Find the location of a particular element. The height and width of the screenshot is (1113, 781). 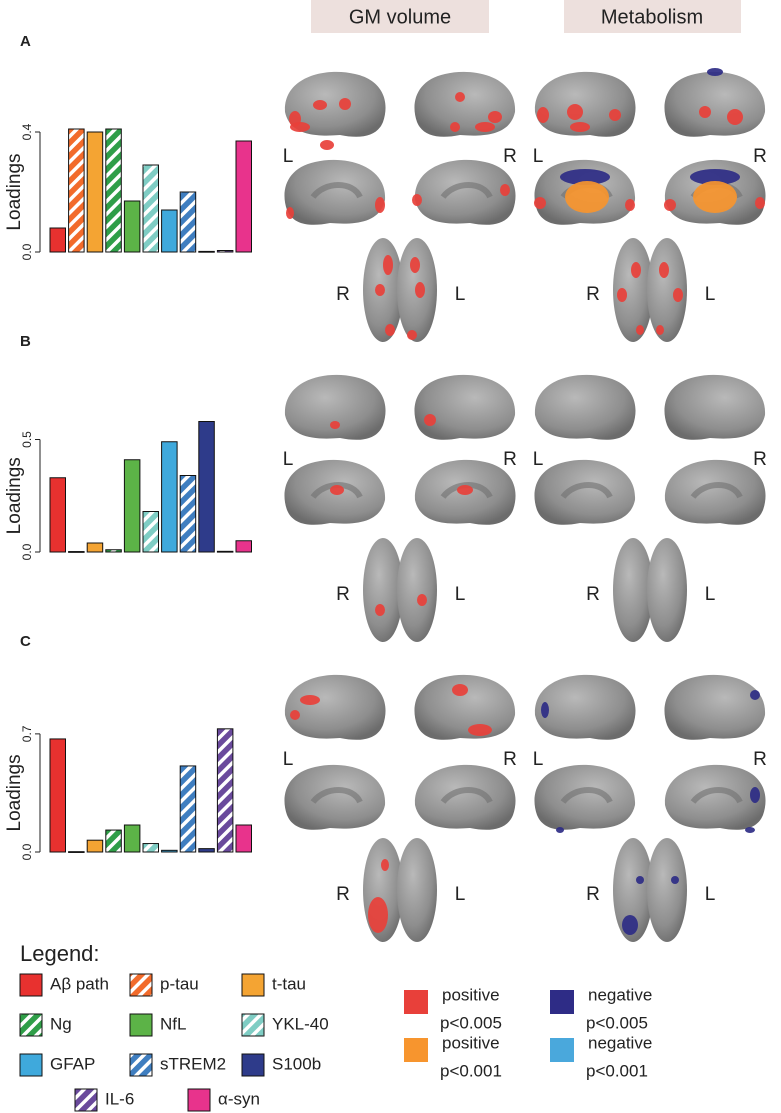

y-tick-label: 0.5 is located at coordinates (27, 439).